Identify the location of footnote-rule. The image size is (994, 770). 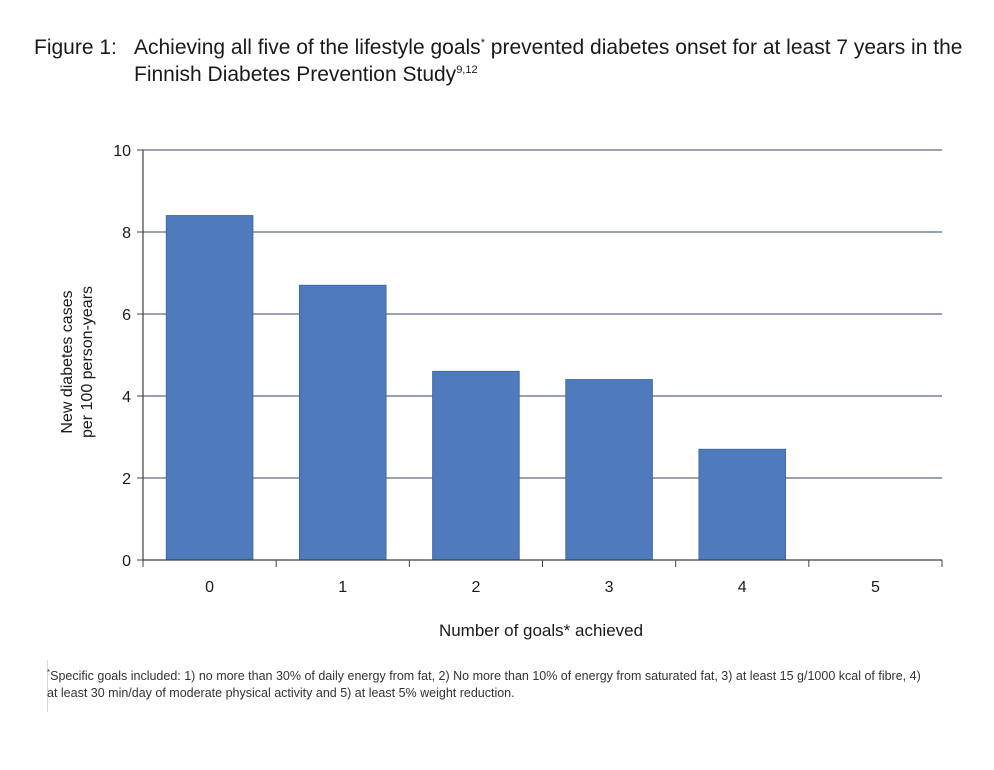
(47, 686).